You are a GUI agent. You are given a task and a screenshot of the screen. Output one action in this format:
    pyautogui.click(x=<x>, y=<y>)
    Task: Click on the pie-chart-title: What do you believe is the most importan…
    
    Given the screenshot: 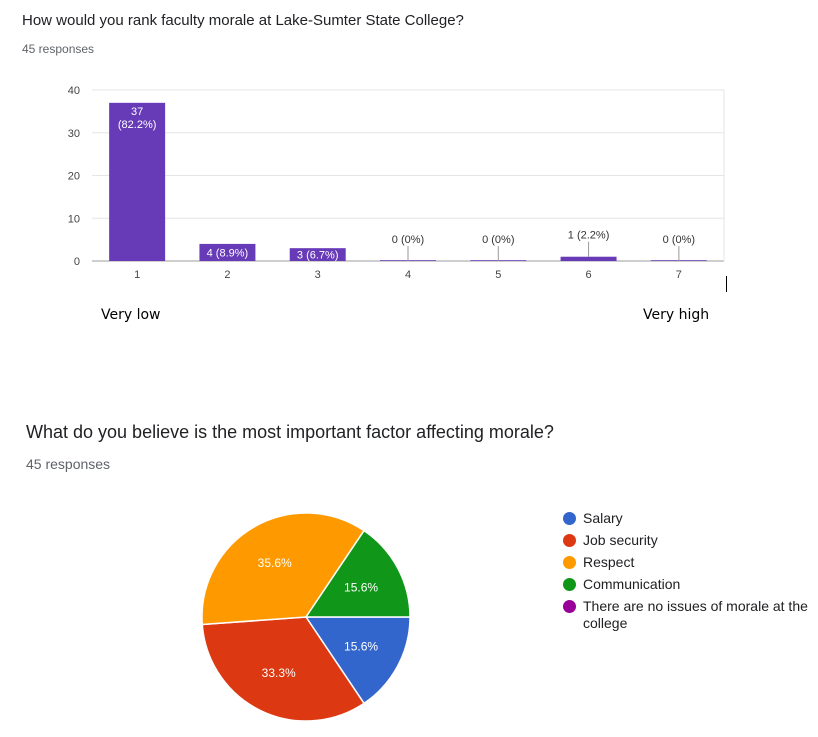 What is the action you would take?
    pyautogui.click(x=290, y=432)
    